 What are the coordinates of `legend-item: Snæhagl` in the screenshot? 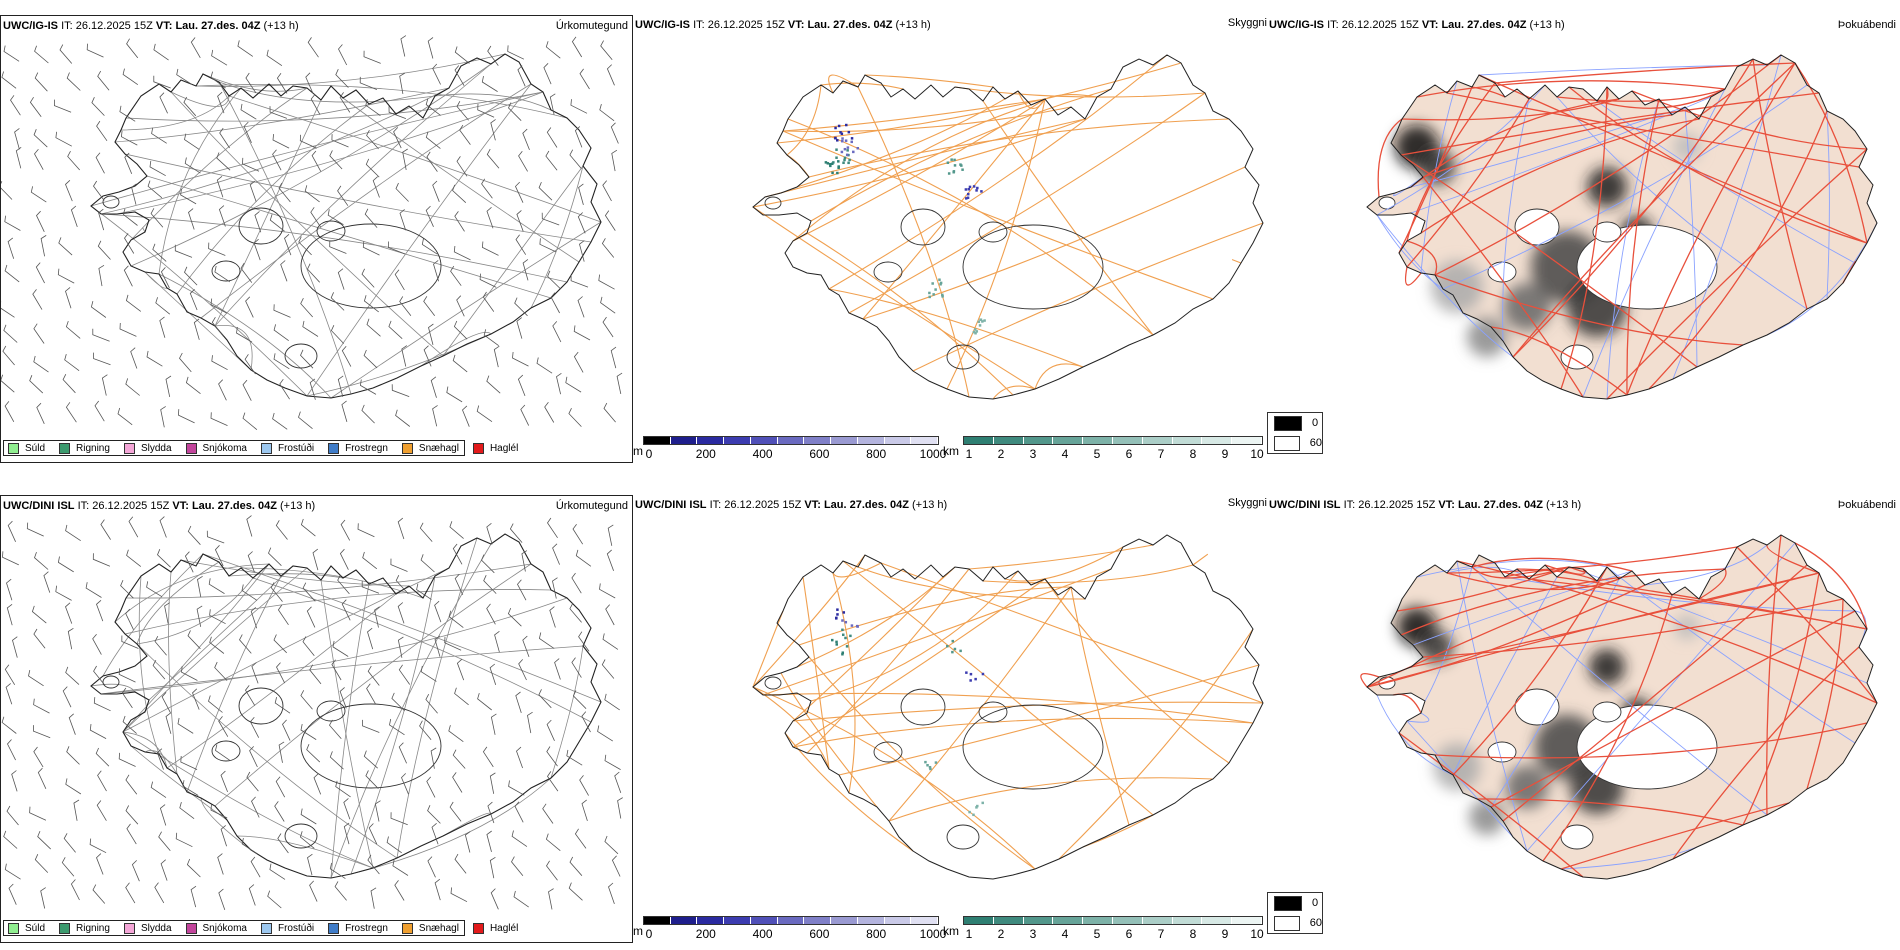 It's located at (430, 928).